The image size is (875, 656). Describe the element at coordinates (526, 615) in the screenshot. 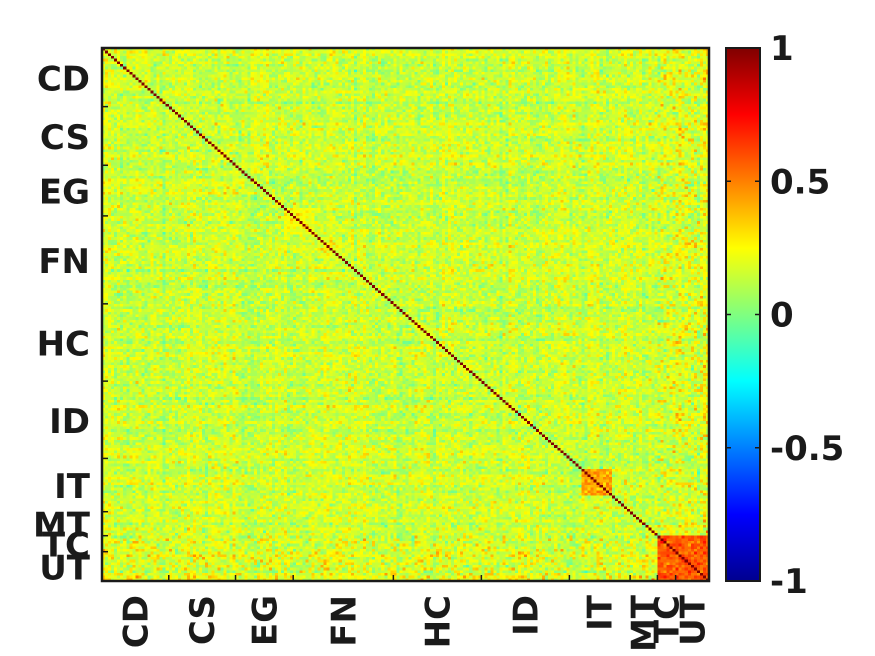

I see `x-label-id: ID` at that location.